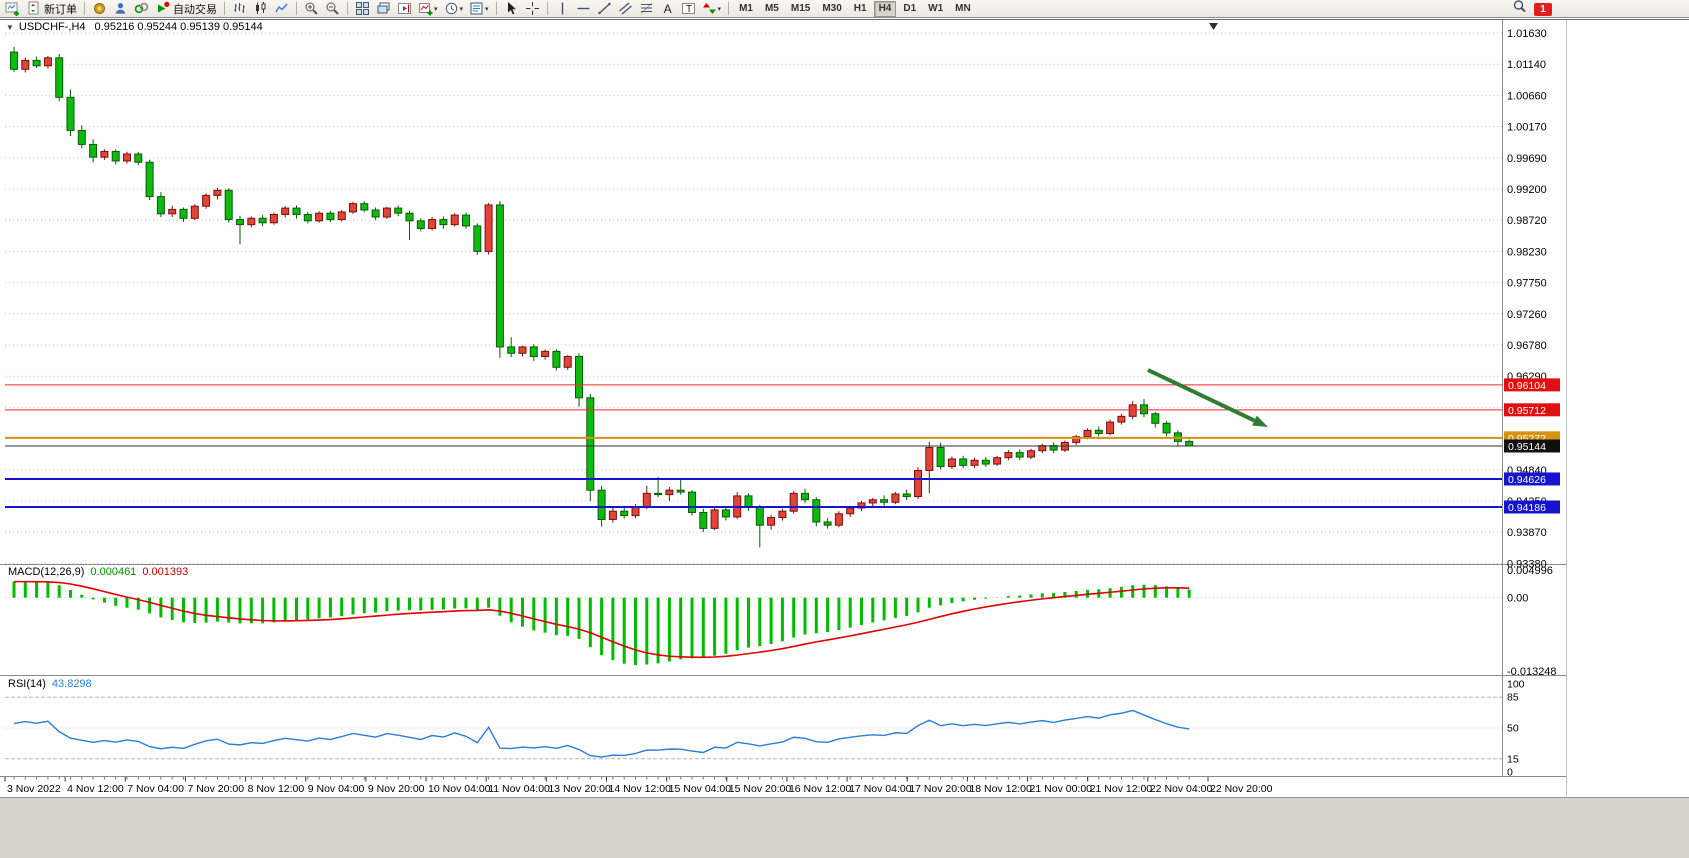 Image resolution: width=1689 pixels, height=858 pixels. Describe the element at coordinates (753, 446) in the screenshot. I see `horizontal-lines` at that location.